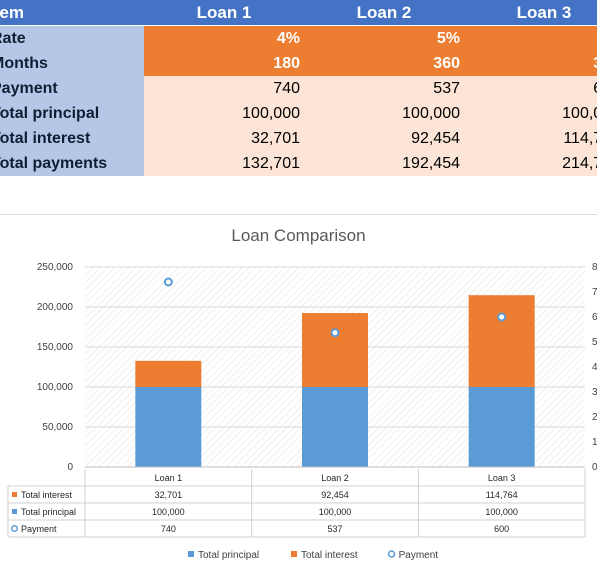  Describe the element at coordinates (384, 88) in the screenshot. I see `value-cell: 537` at that location.